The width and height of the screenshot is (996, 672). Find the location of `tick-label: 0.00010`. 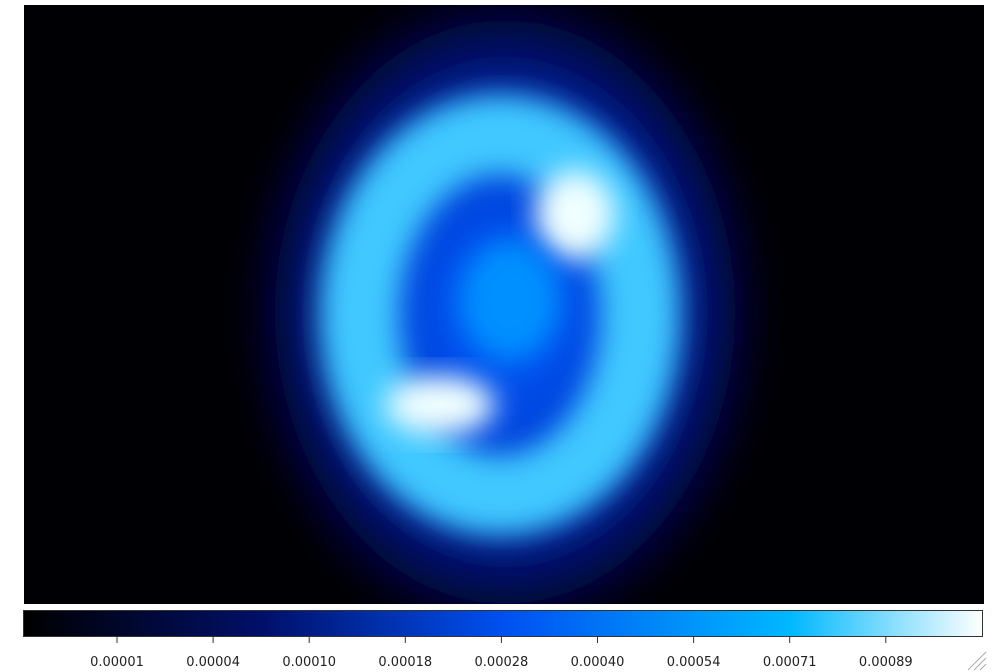

tick-label: 0.00010 is located at coordinates (309, 662).